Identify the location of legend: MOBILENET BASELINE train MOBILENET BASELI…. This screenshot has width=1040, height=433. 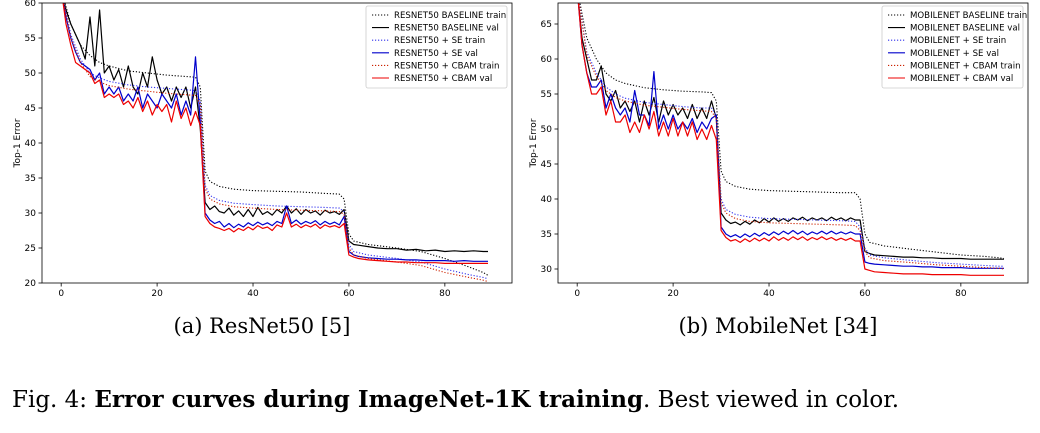
(954, 47).